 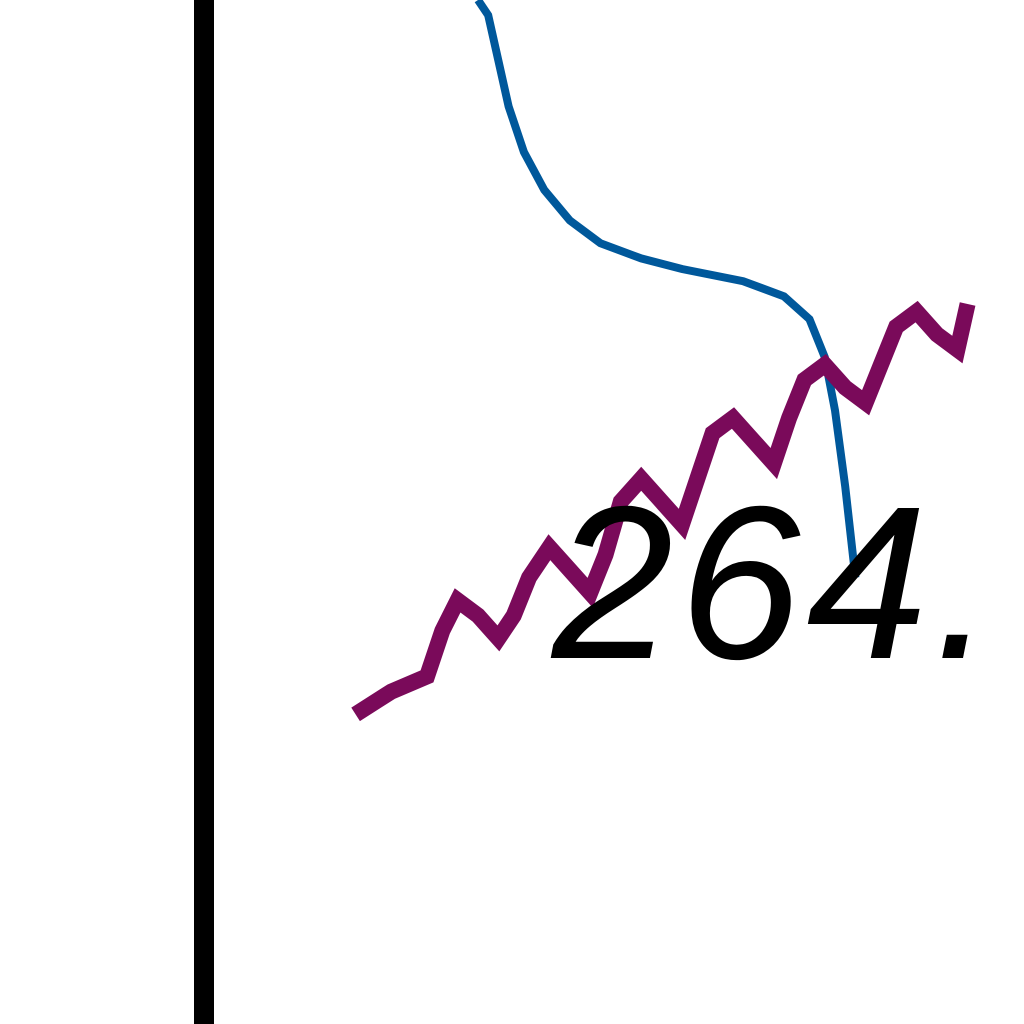 I want to click on annotation-label: 264., so click(x=775, y=583).